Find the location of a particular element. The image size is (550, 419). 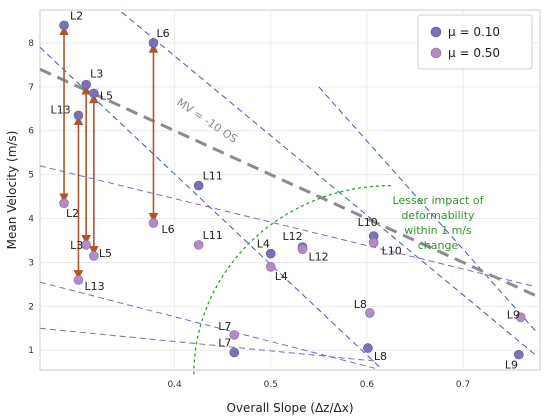

y-axis-label: Mean Velocity (m/s) is located at coordinates (12, 190).